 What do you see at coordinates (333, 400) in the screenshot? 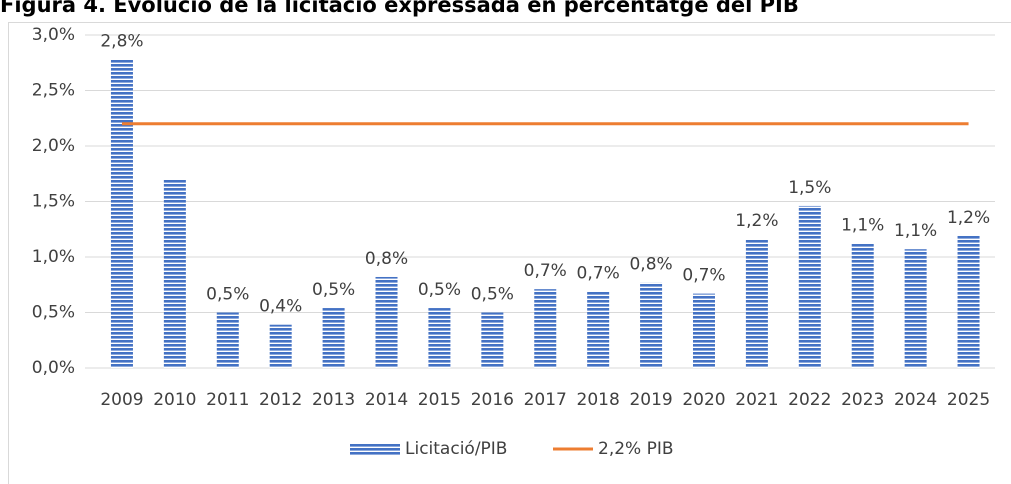
I see `x-tick-label: 2013` at bounding box center [333, 400].